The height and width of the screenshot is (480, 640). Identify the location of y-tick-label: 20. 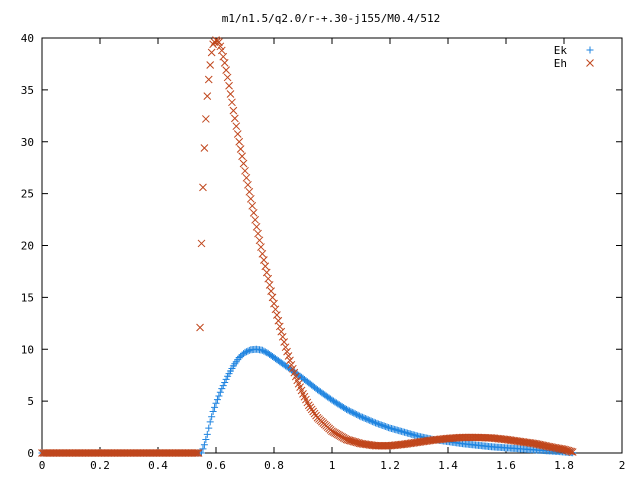
(27, 246).